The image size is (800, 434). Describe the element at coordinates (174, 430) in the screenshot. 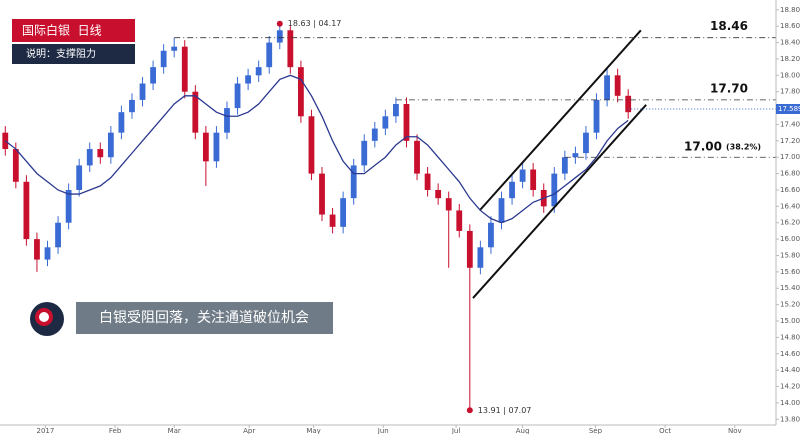

I see `x-tick-label: Mar` at that location.